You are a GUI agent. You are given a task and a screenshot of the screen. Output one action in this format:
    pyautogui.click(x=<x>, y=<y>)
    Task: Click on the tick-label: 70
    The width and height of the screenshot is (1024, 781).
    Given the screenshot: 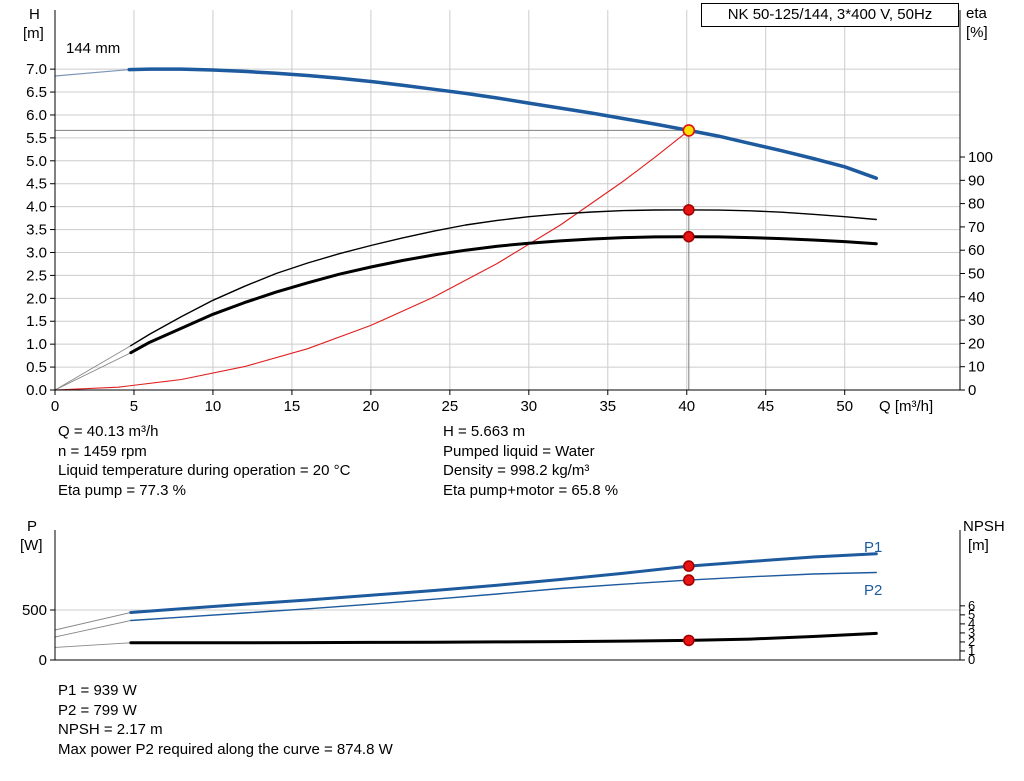 What is the action you would take?
    pyautogui.click(x=976, y=227)
    